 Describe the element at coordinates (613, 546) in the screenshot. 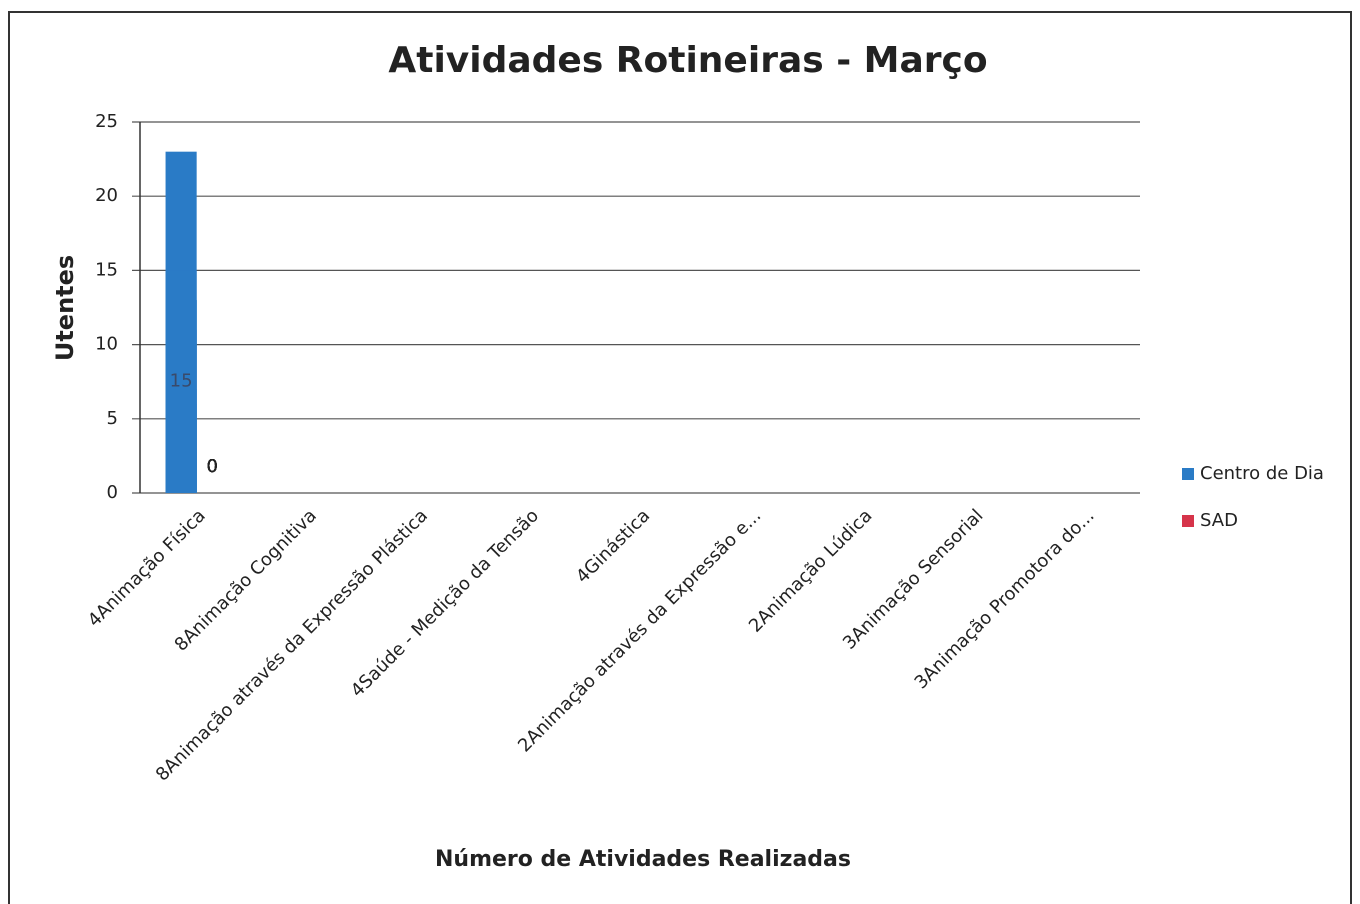

I see `x-tick-label: 4Ginástica` at that location.